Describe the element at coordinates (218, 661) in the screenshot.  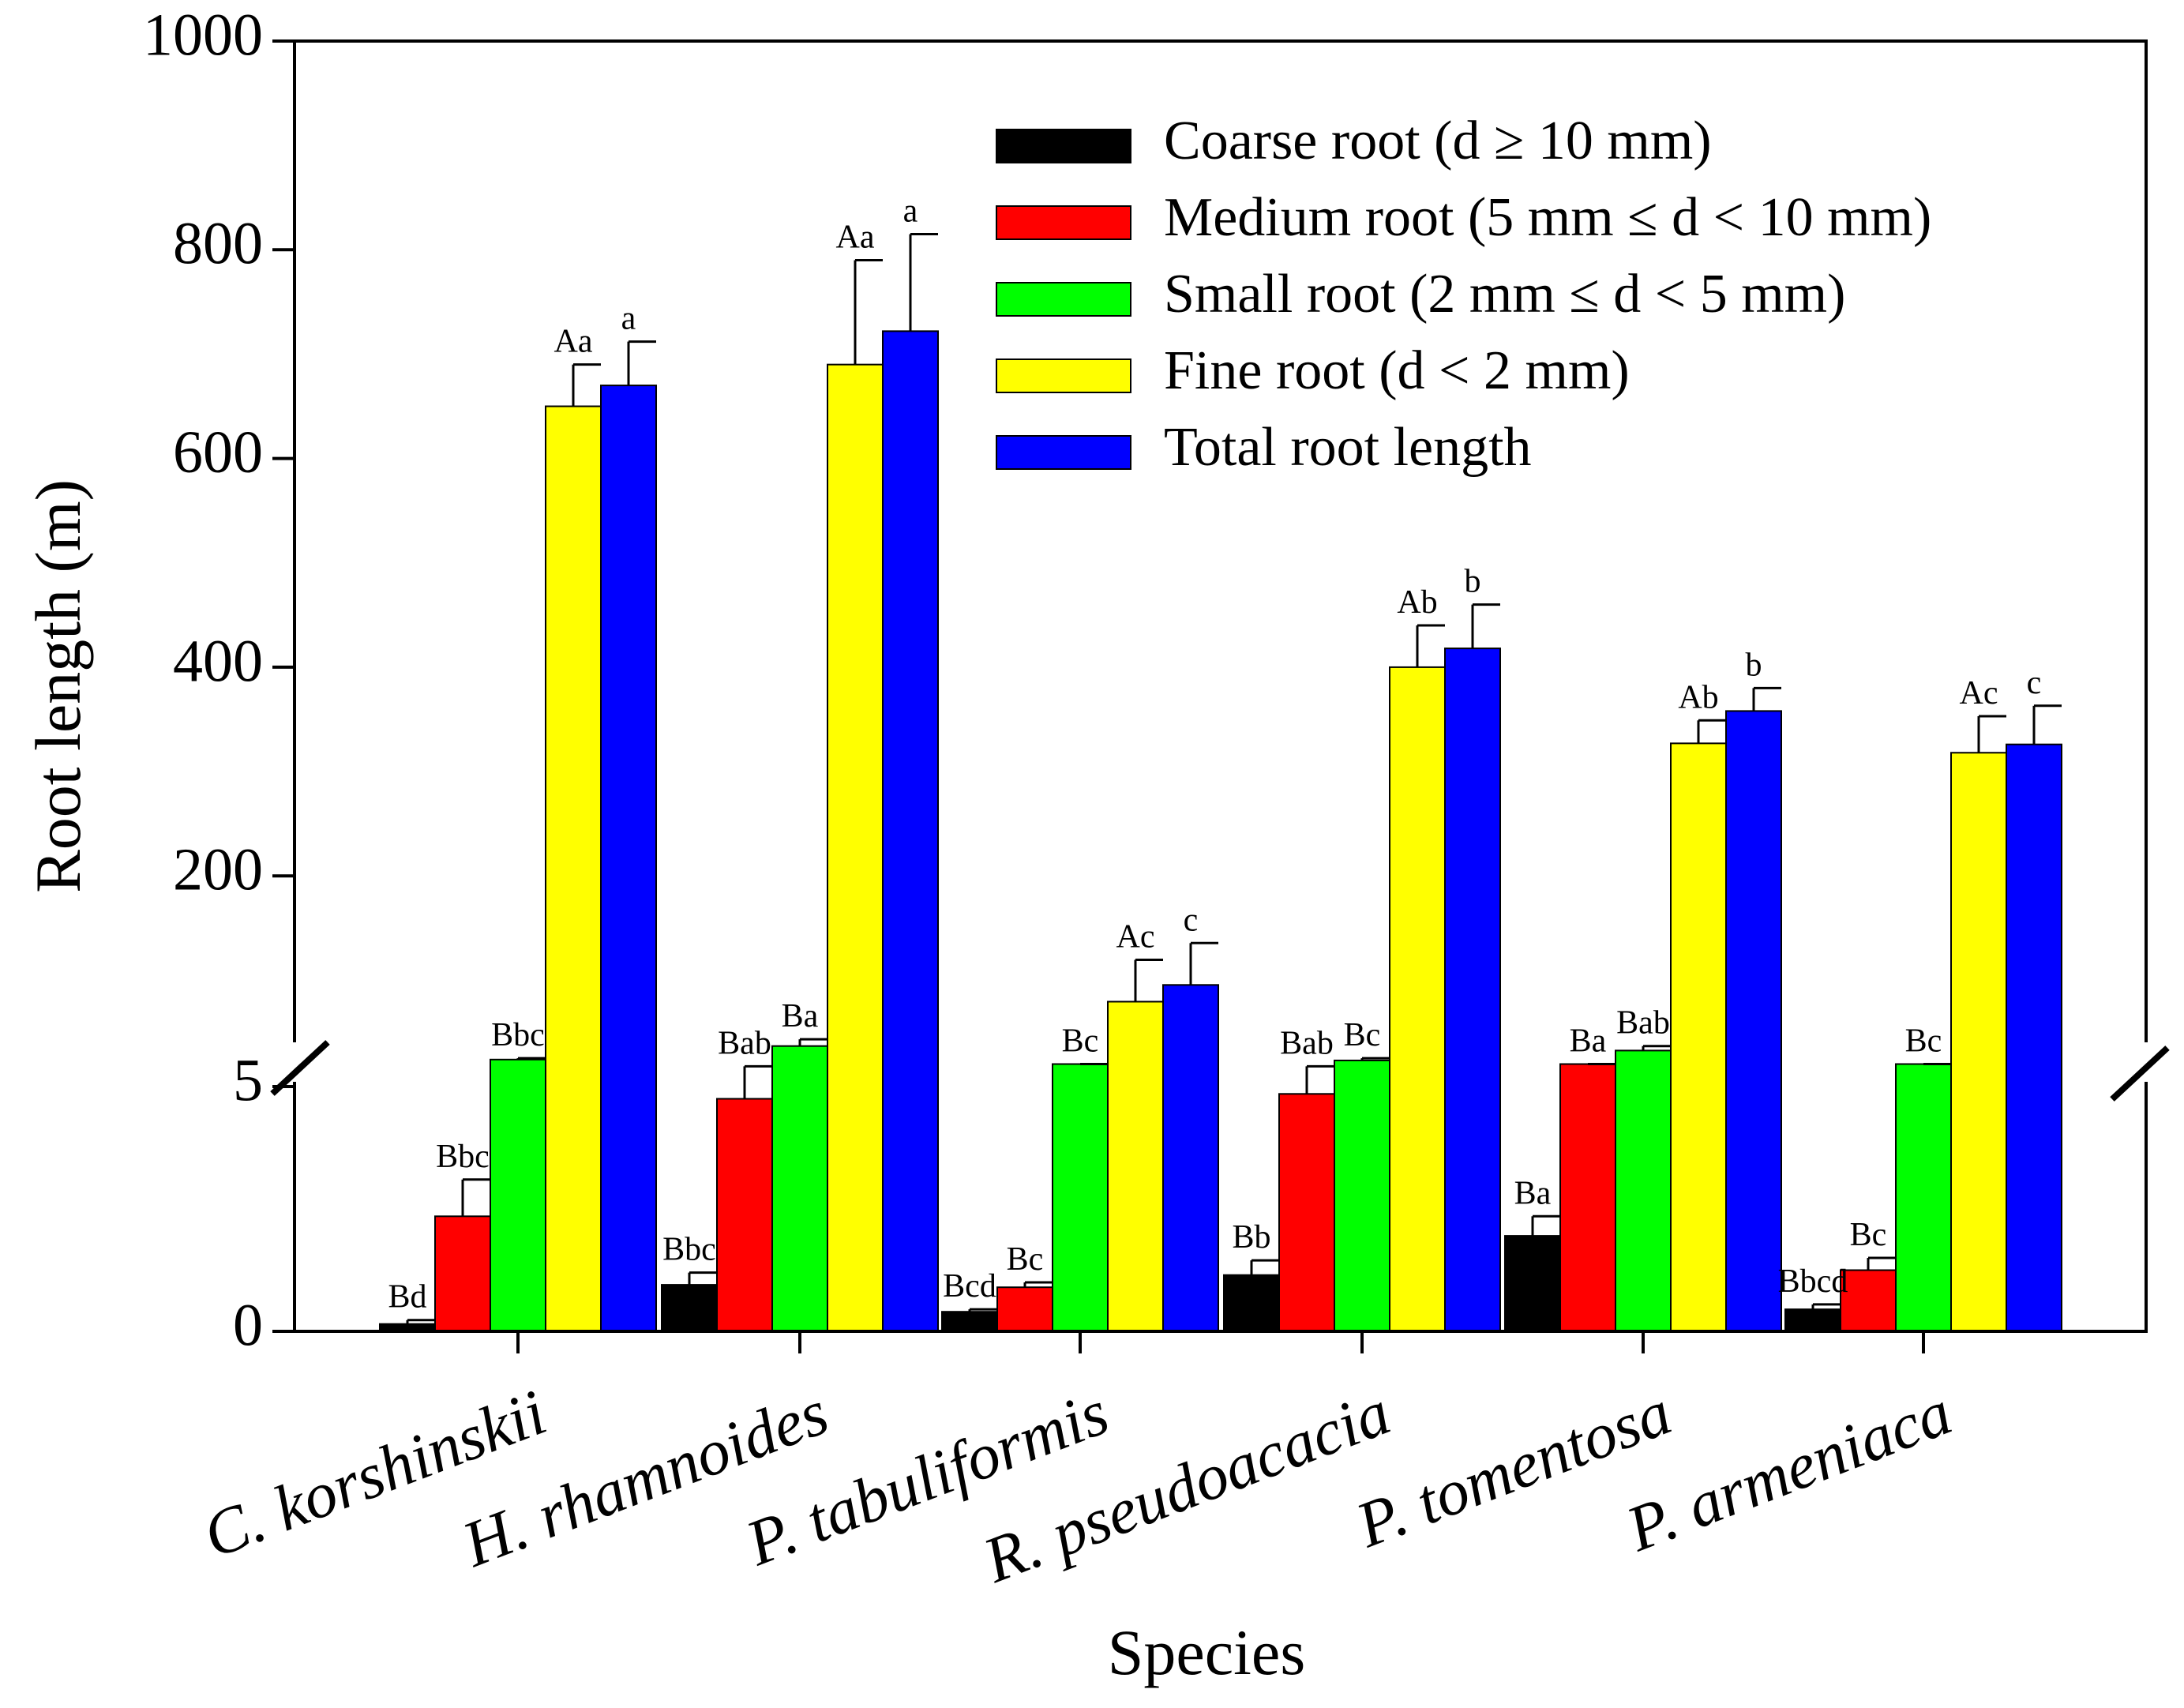
I see `y-tick-label-upper-1: 400` at that location.